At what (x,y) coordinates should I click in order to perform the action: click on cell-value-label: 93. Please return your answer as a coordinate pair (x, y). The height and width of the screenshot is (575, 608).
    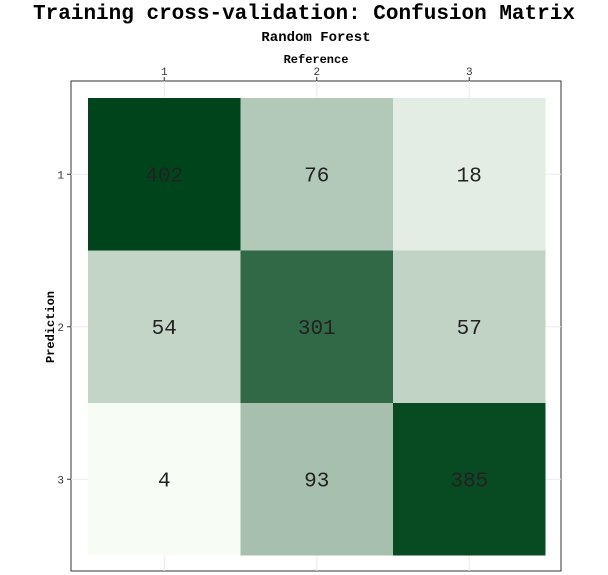
    Looking at the image, I should click on (316, 481).